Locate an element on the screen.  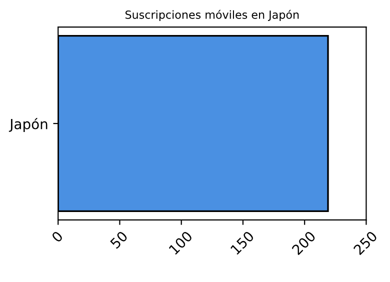
y-tick-label: Japón is located at coordinates (28, 125).